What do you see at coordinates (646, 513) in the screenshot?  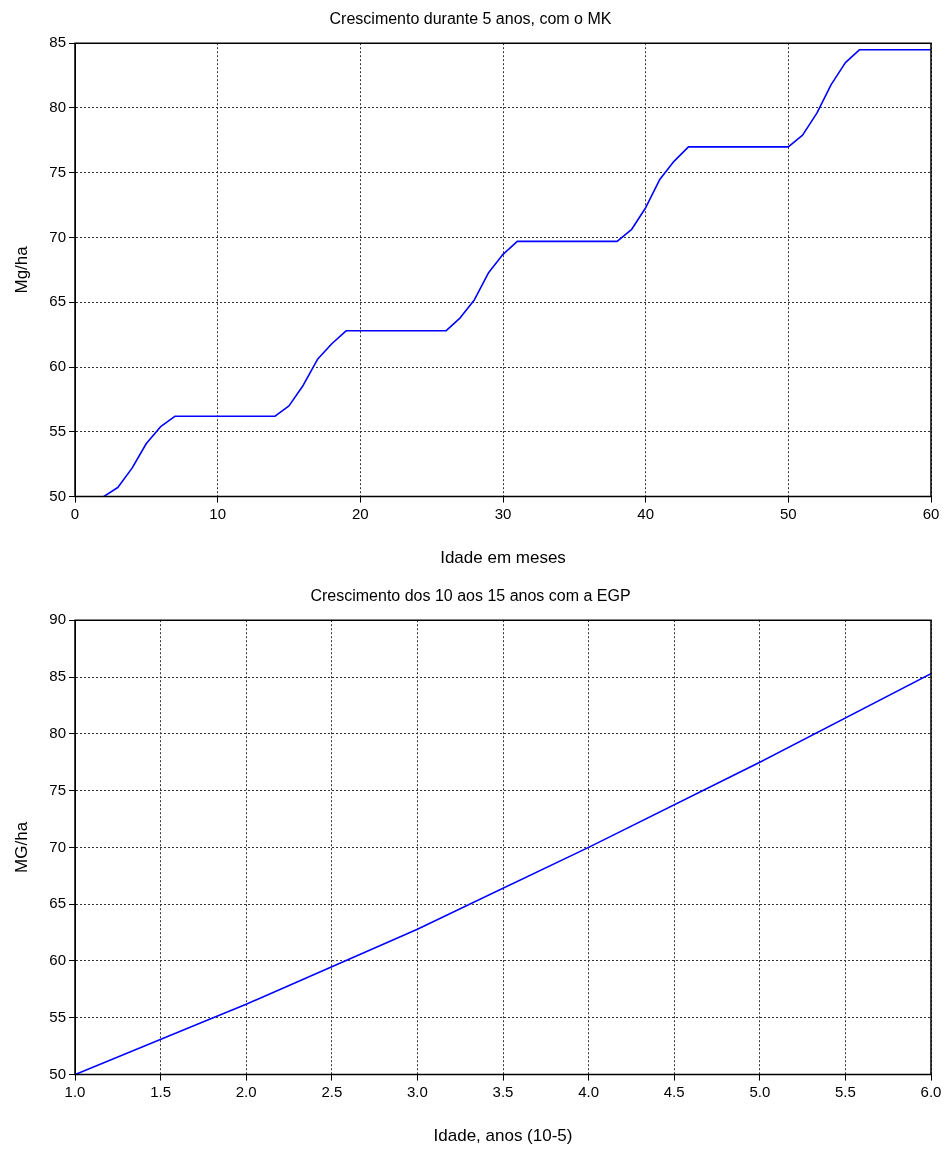 I see `x-tick-label: 40` at bounding box center [646, 513].